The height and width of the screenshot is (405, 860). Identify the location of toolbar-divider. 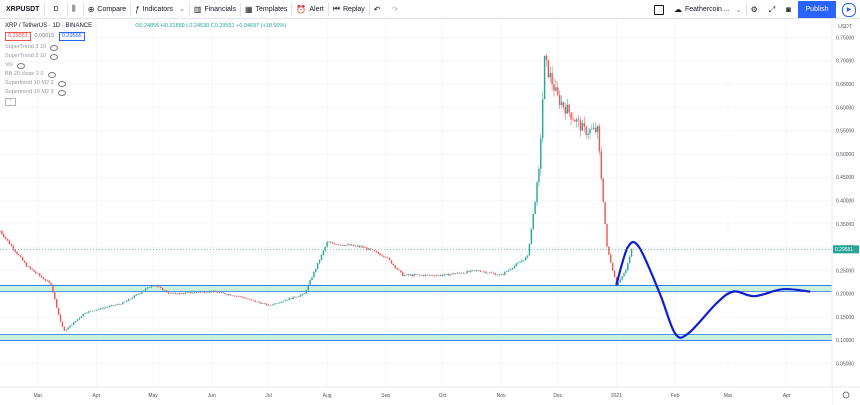
(44, 9).